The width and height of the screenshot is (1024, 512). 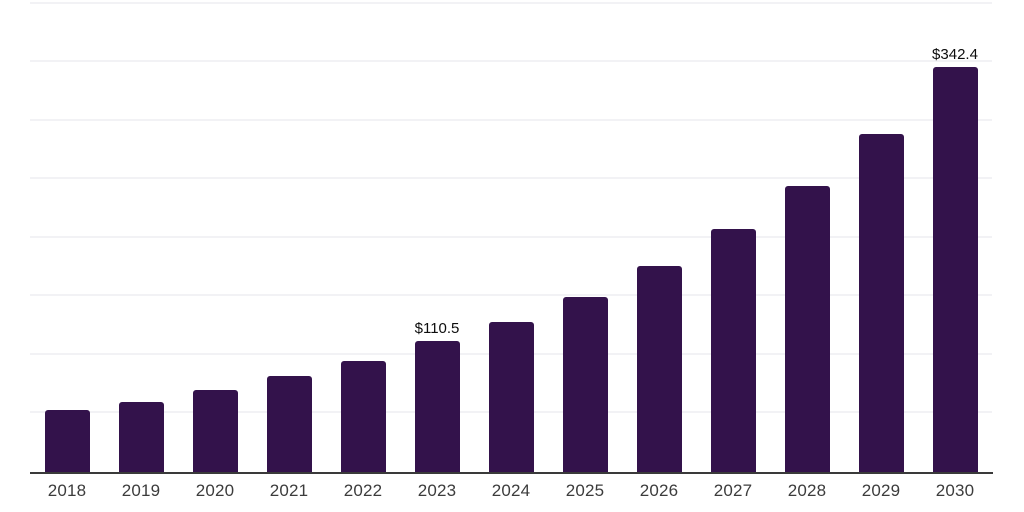 What do you see at coordinates (289, 490) in the screenshot?
I see `x-tick-label: 2021` at bounding box center [289, 490].